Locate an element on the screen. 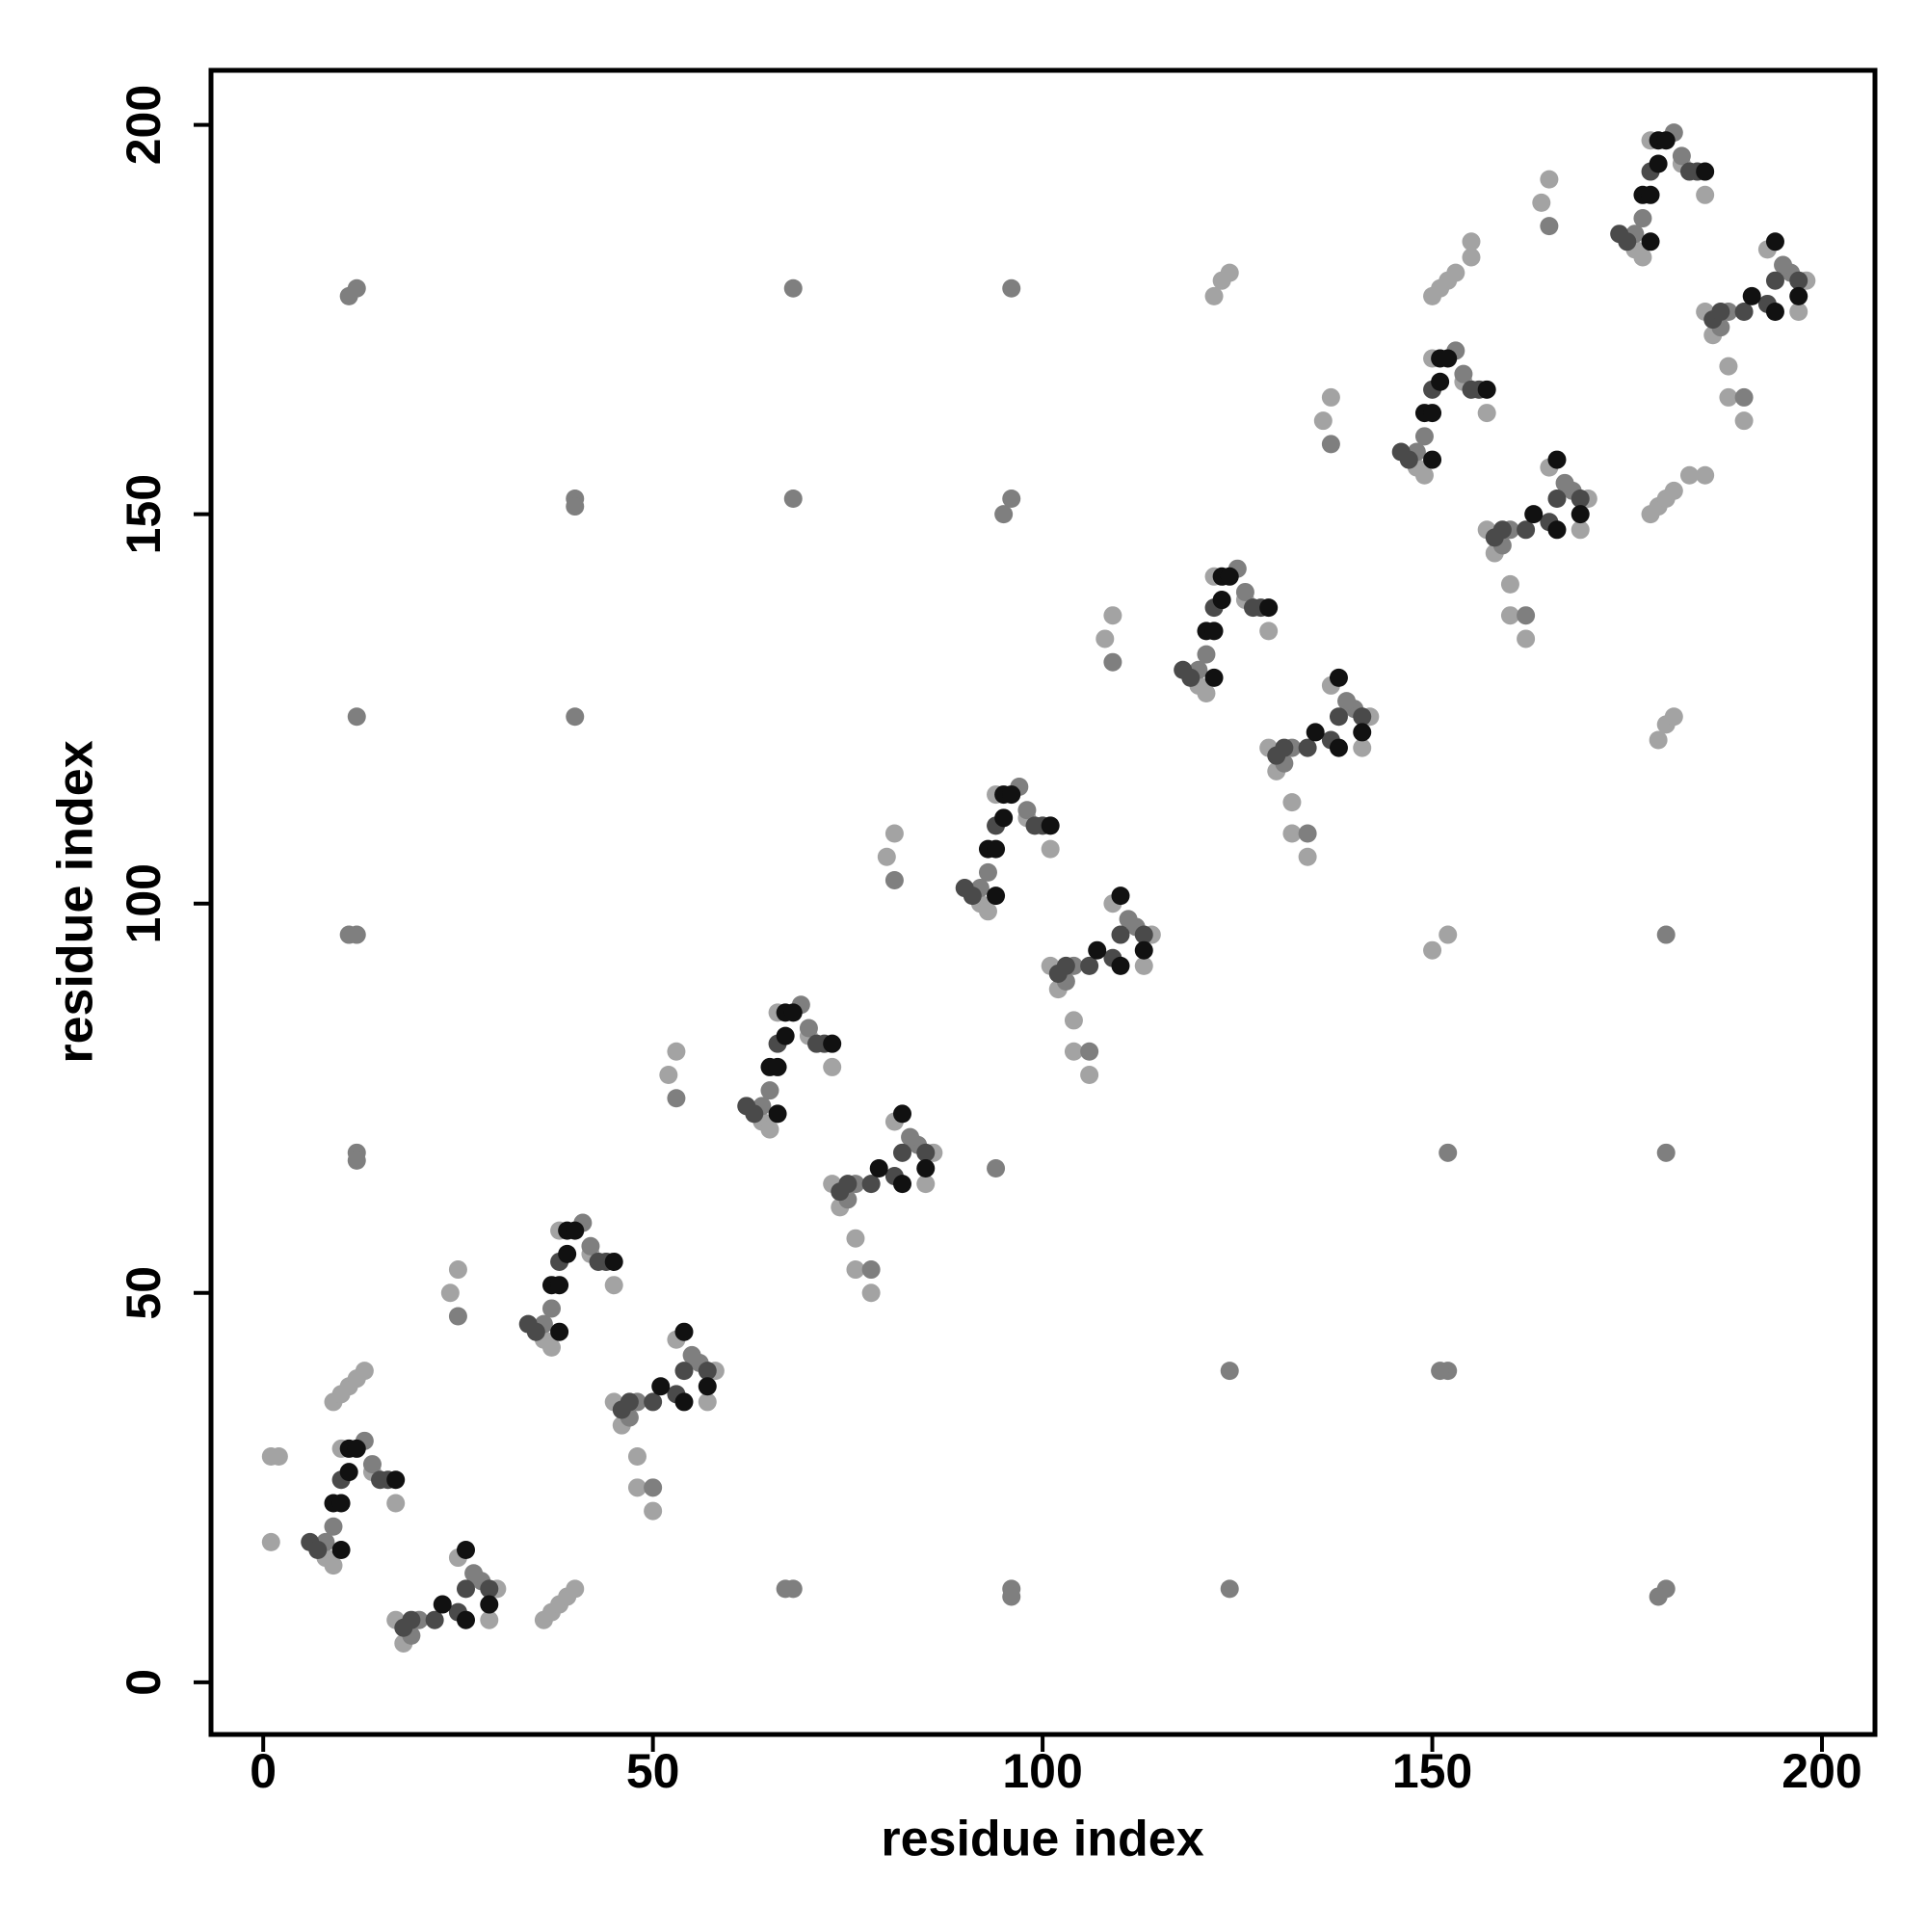  y-tick-label: 200 is located at coordinates (144, 125).